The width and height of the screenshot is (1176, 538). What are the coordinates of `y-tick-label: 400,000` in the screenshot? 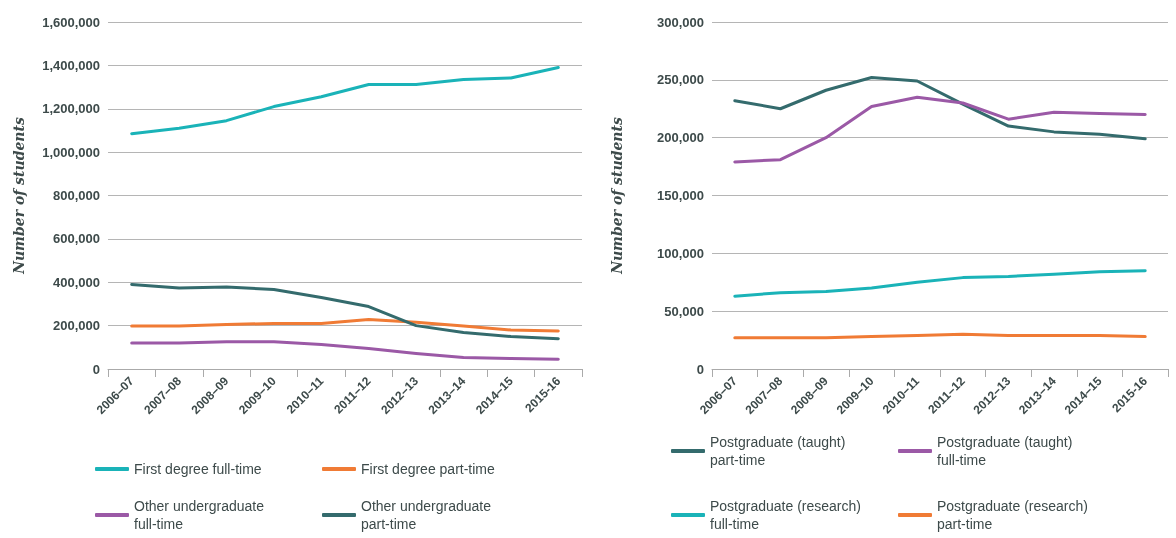 It's located at (76, 282).